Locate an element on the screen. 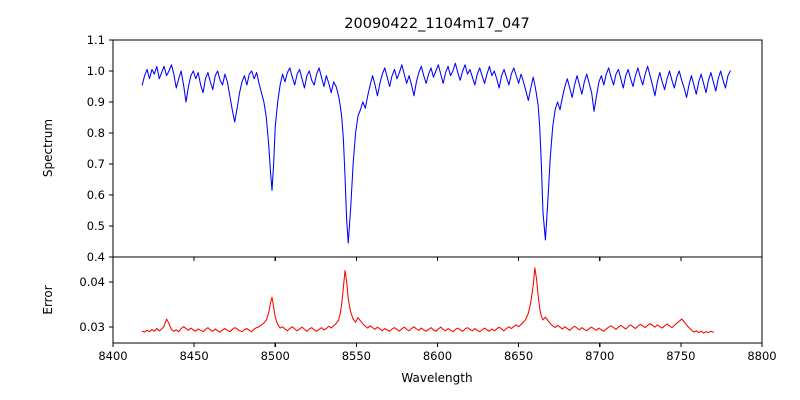 This screenshot has height=400, width=800. y-tick-label: 0.9 is located at coordinates (96, 102).